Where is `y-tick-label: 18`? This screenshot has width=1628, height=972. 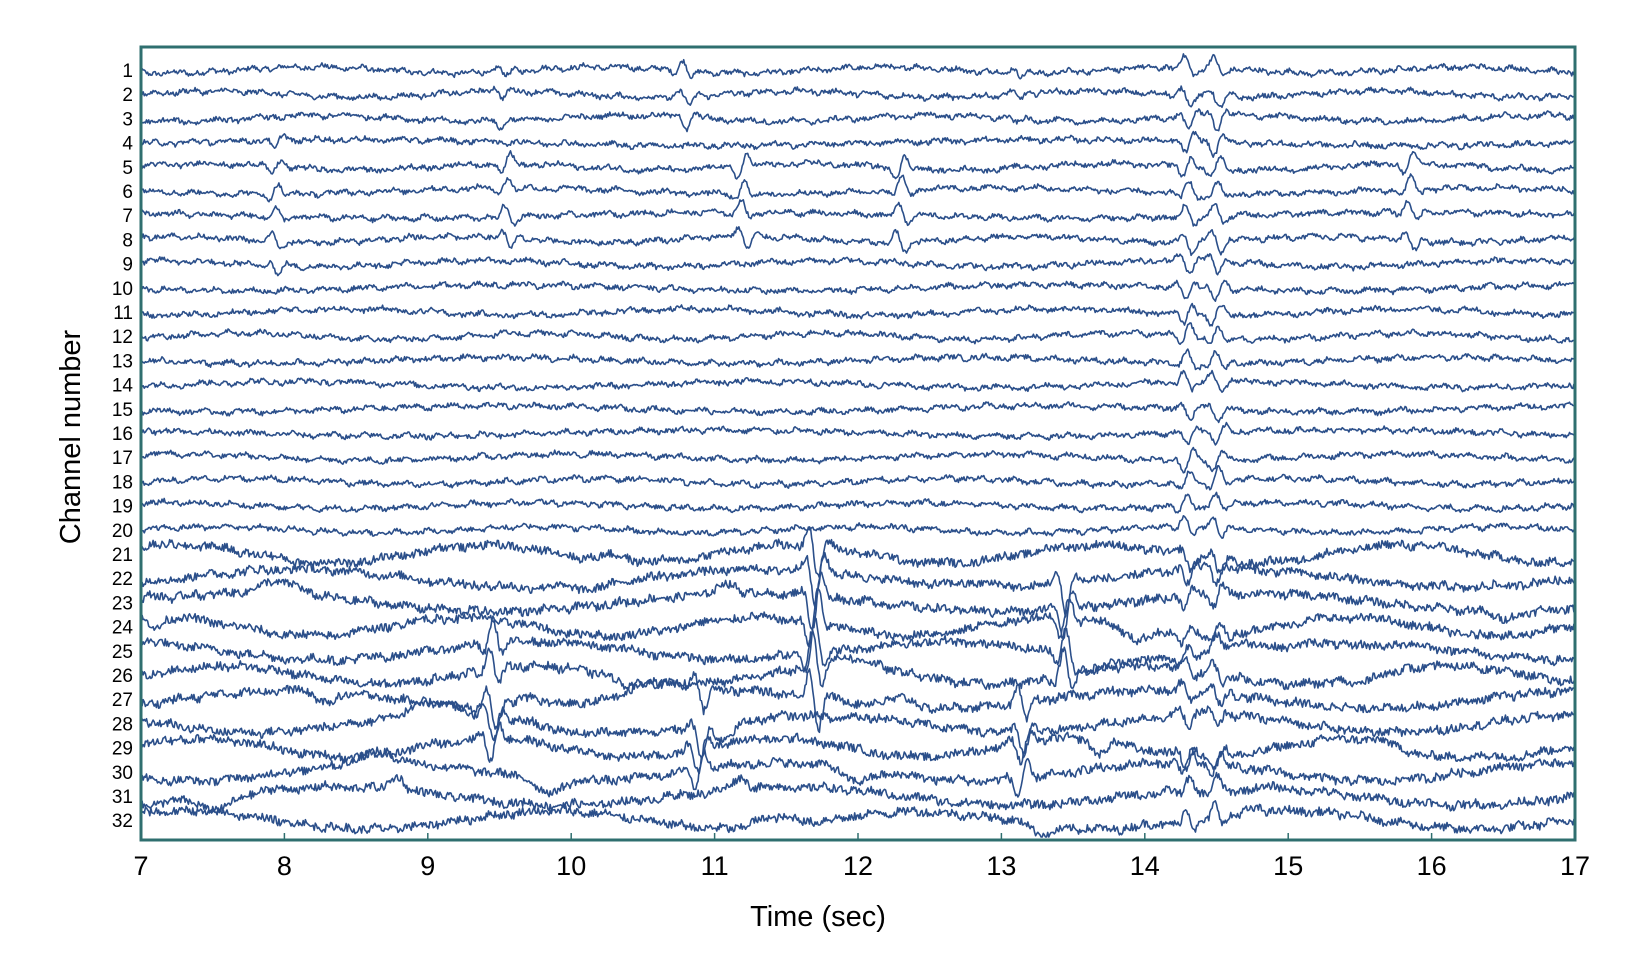 y-tick-label: 18 is located at coordinates (122, 482).